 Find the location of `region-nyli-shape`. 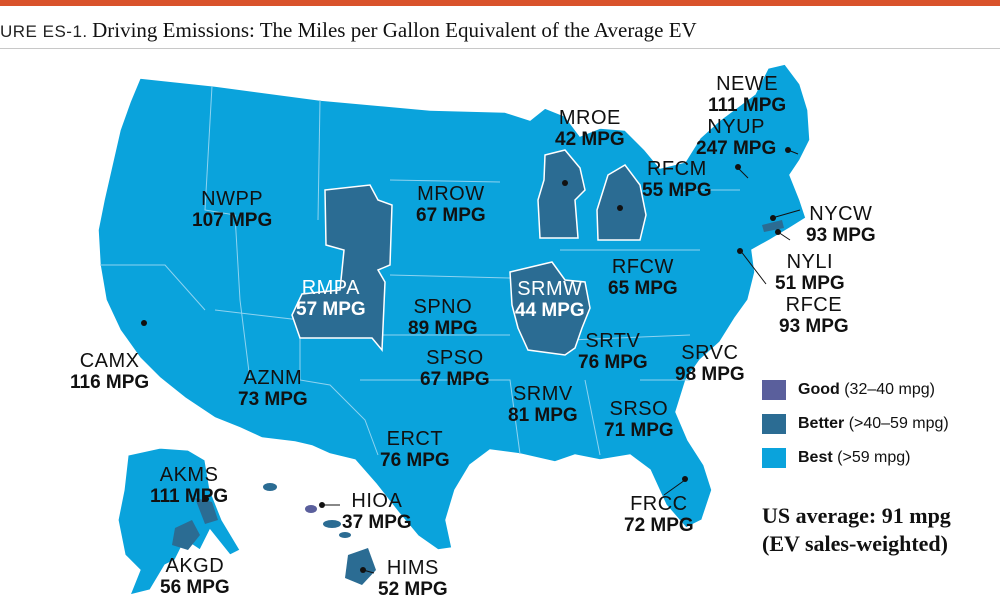

region-nyli-shape is located at coordinates (773, 226).